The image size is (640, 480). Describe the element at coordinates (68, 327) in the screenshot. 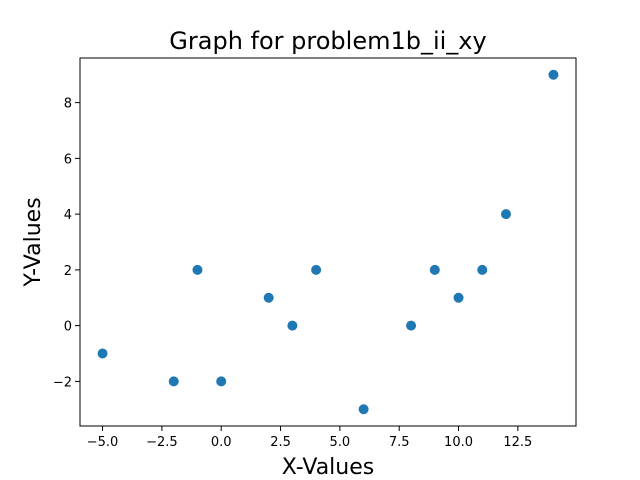

I see `y-tick-label: 0` at that location.